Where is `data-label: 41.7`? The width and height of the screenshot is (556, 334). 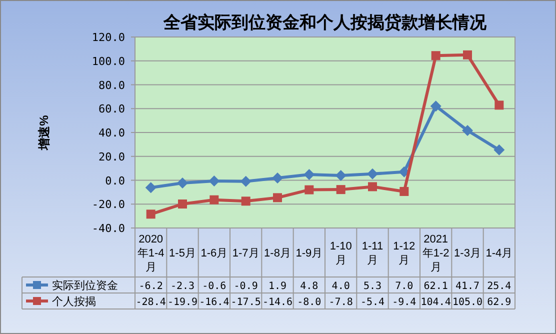
data-label: 41.7 is located at coordinates (467, 286).